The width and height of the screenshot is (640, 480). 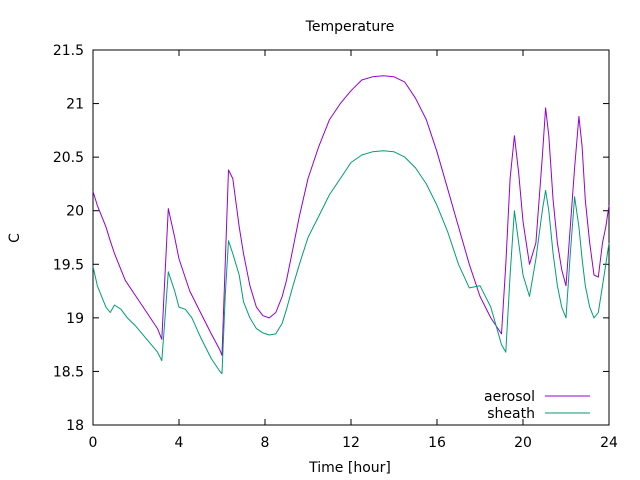 What do you see at coordinates (75, 212) in the screenshot?
I see `y-tick-label: 20` at bounding box center [75, 212].